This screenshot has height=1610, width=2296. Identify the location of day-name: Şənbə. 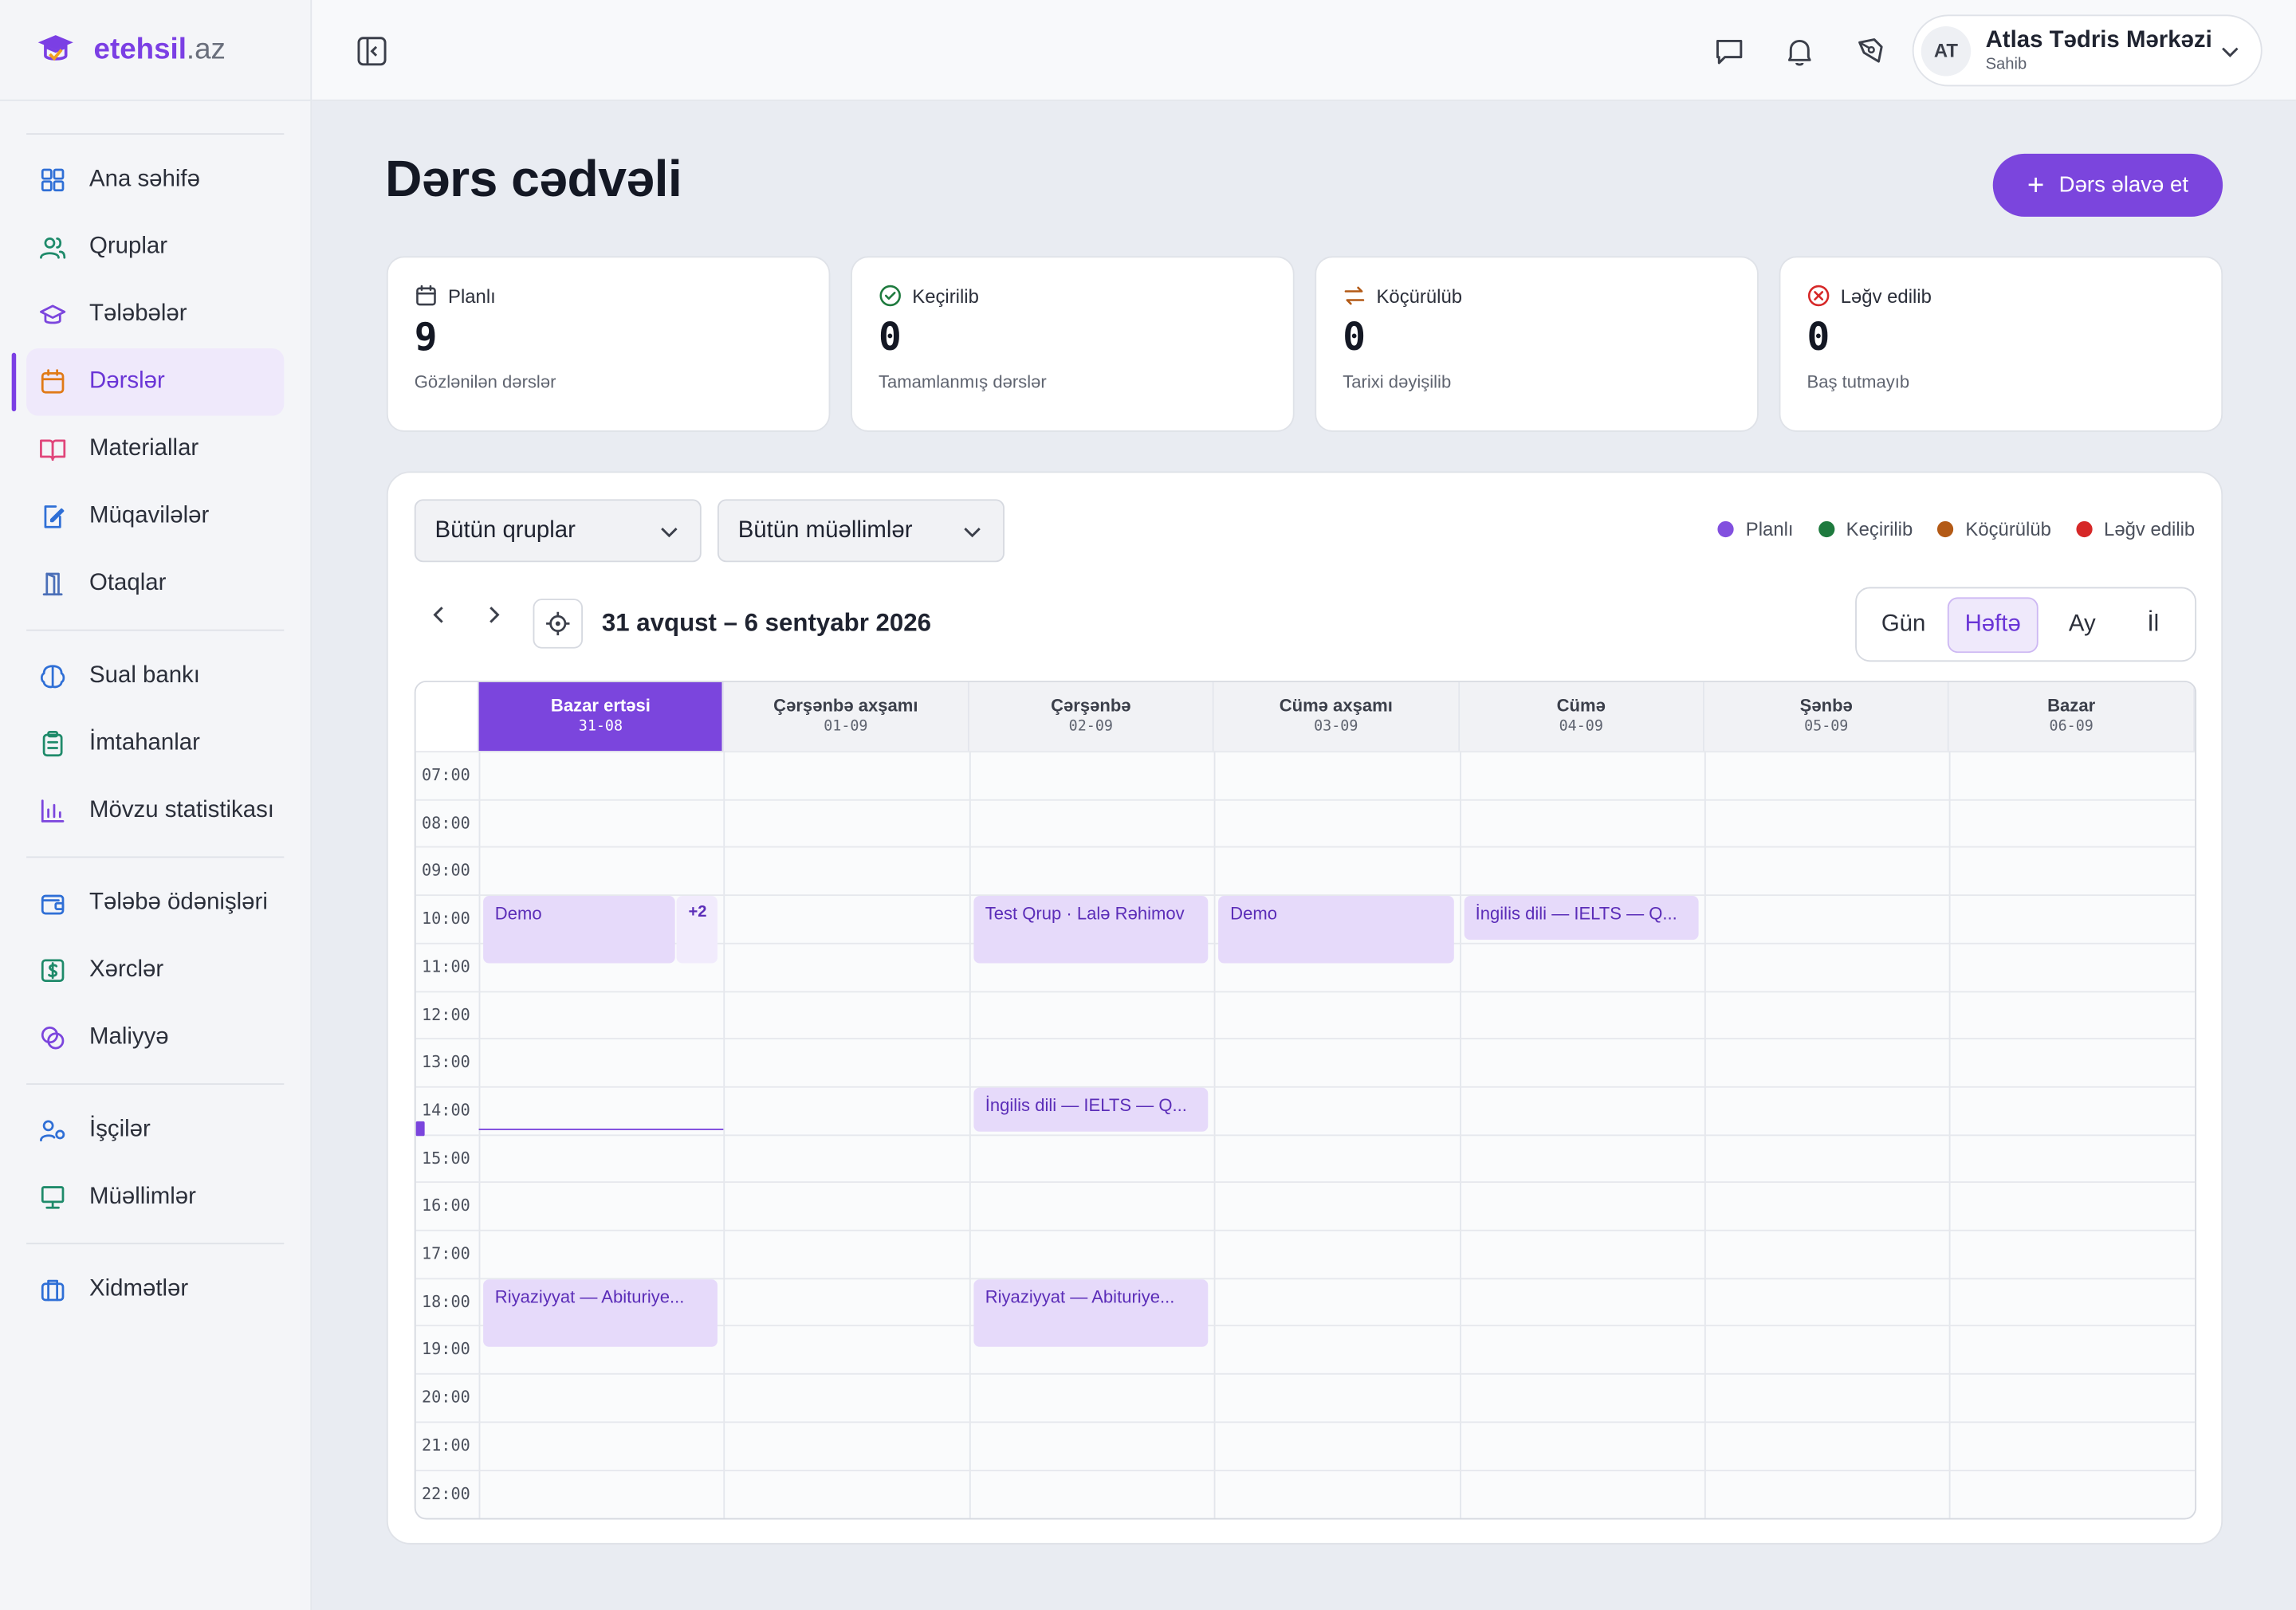
(1826, 706).